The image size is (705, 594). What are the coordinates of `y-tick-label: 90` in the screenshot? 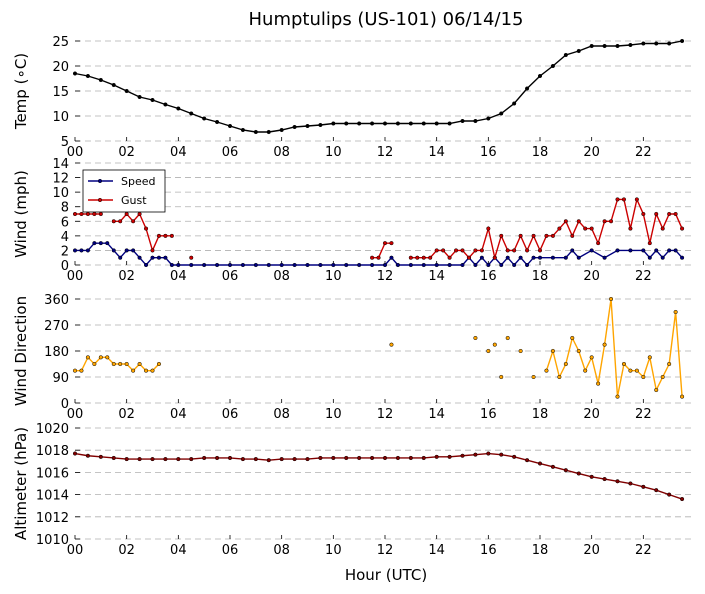 It's located at (60, 378).